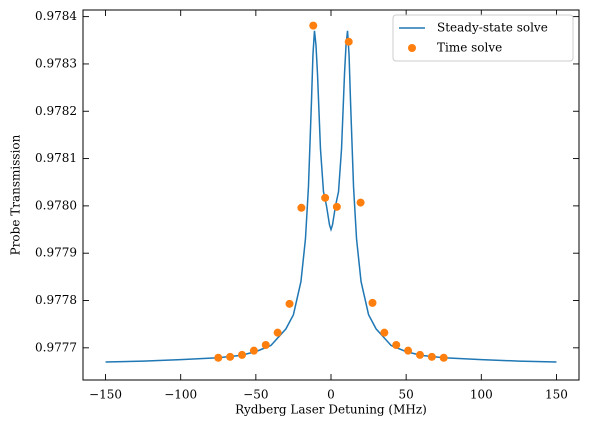  I want to click on y-tick-label: 0.9778, so click(56, 300).